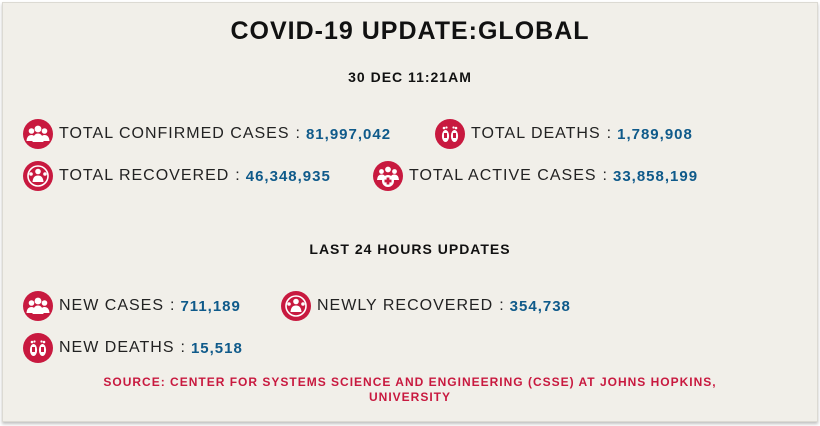 The image size is (820, 426). Describe the element at coordinates (410, 77) in the screenshot. I see `update-timestamp: 30 DEC 11:21AM` at that location.